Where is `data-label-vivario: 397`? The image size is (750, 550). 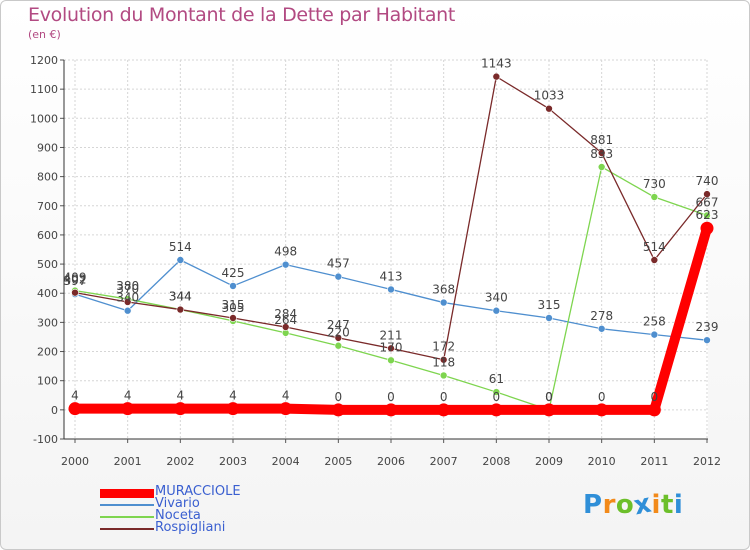 data-label-vivario: 397 is located at coordinates (75, 281).